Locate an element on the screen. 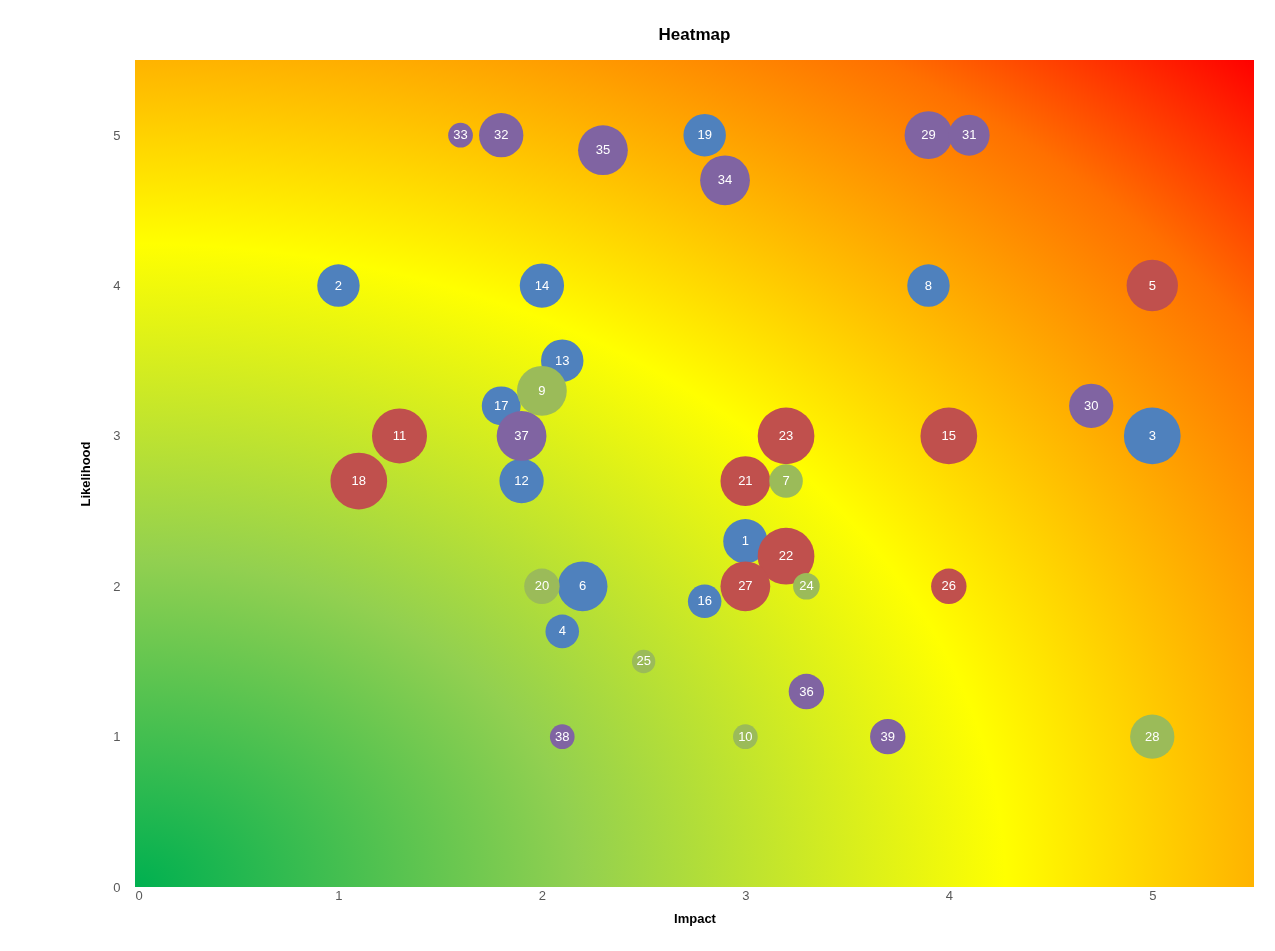  annotation: 11 is located at coordinates (399, 435).